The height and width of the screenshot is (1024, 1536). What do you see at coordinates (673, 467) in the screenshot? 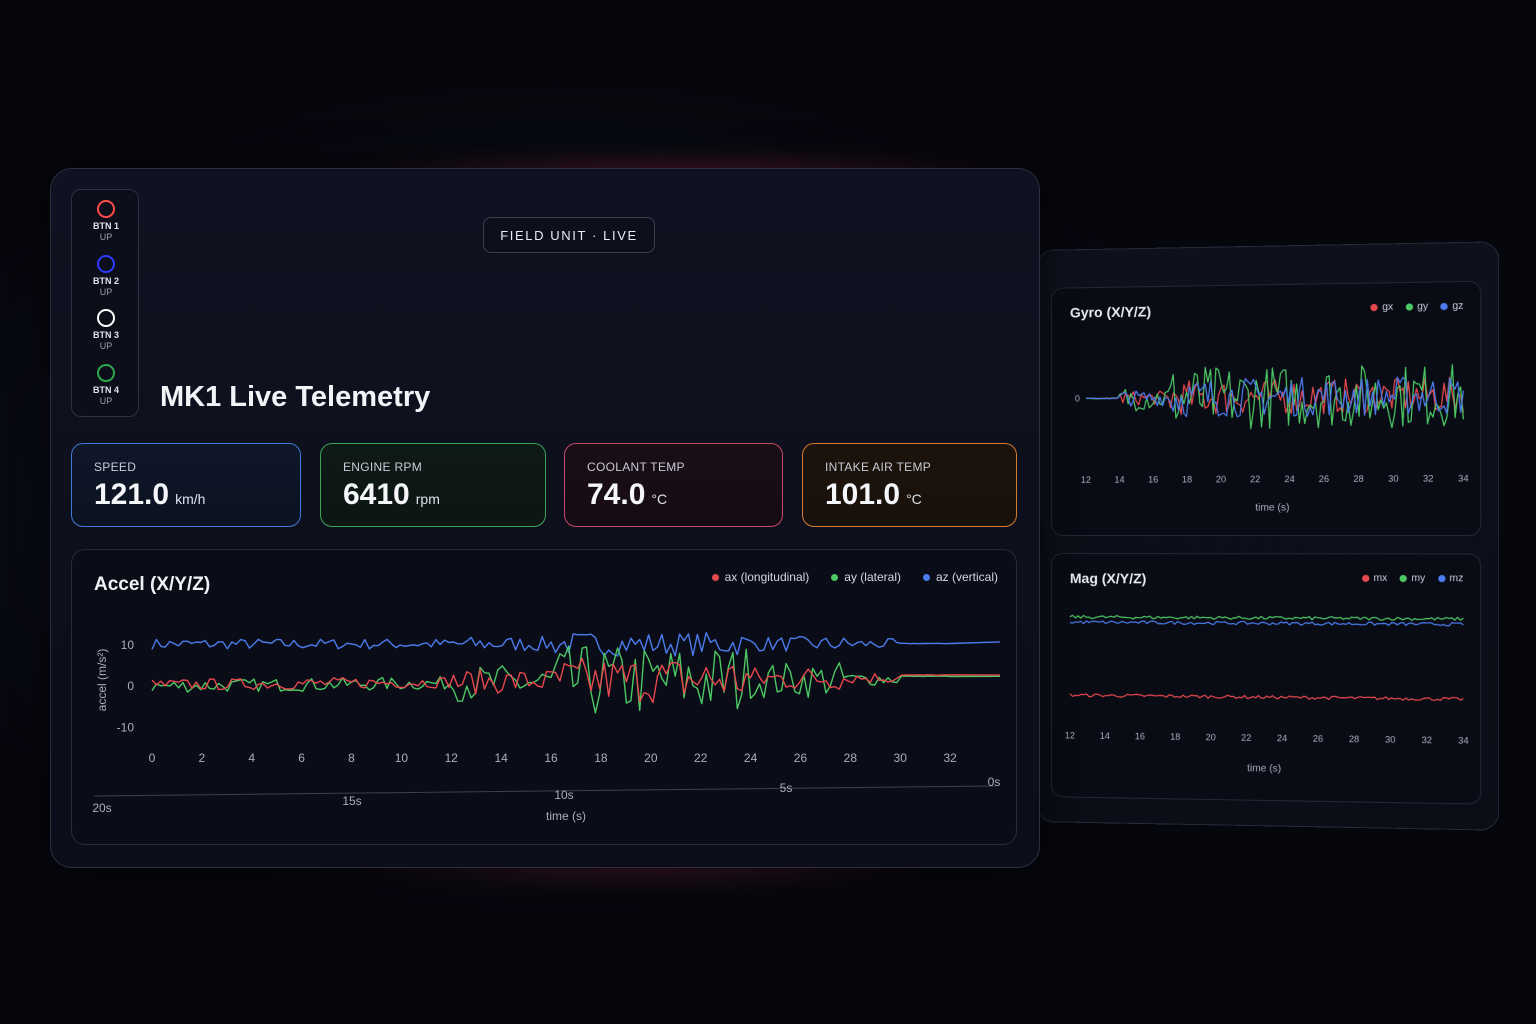
I see `coolant-label: COOLANT TEMP` at bounding box center [673, 467].